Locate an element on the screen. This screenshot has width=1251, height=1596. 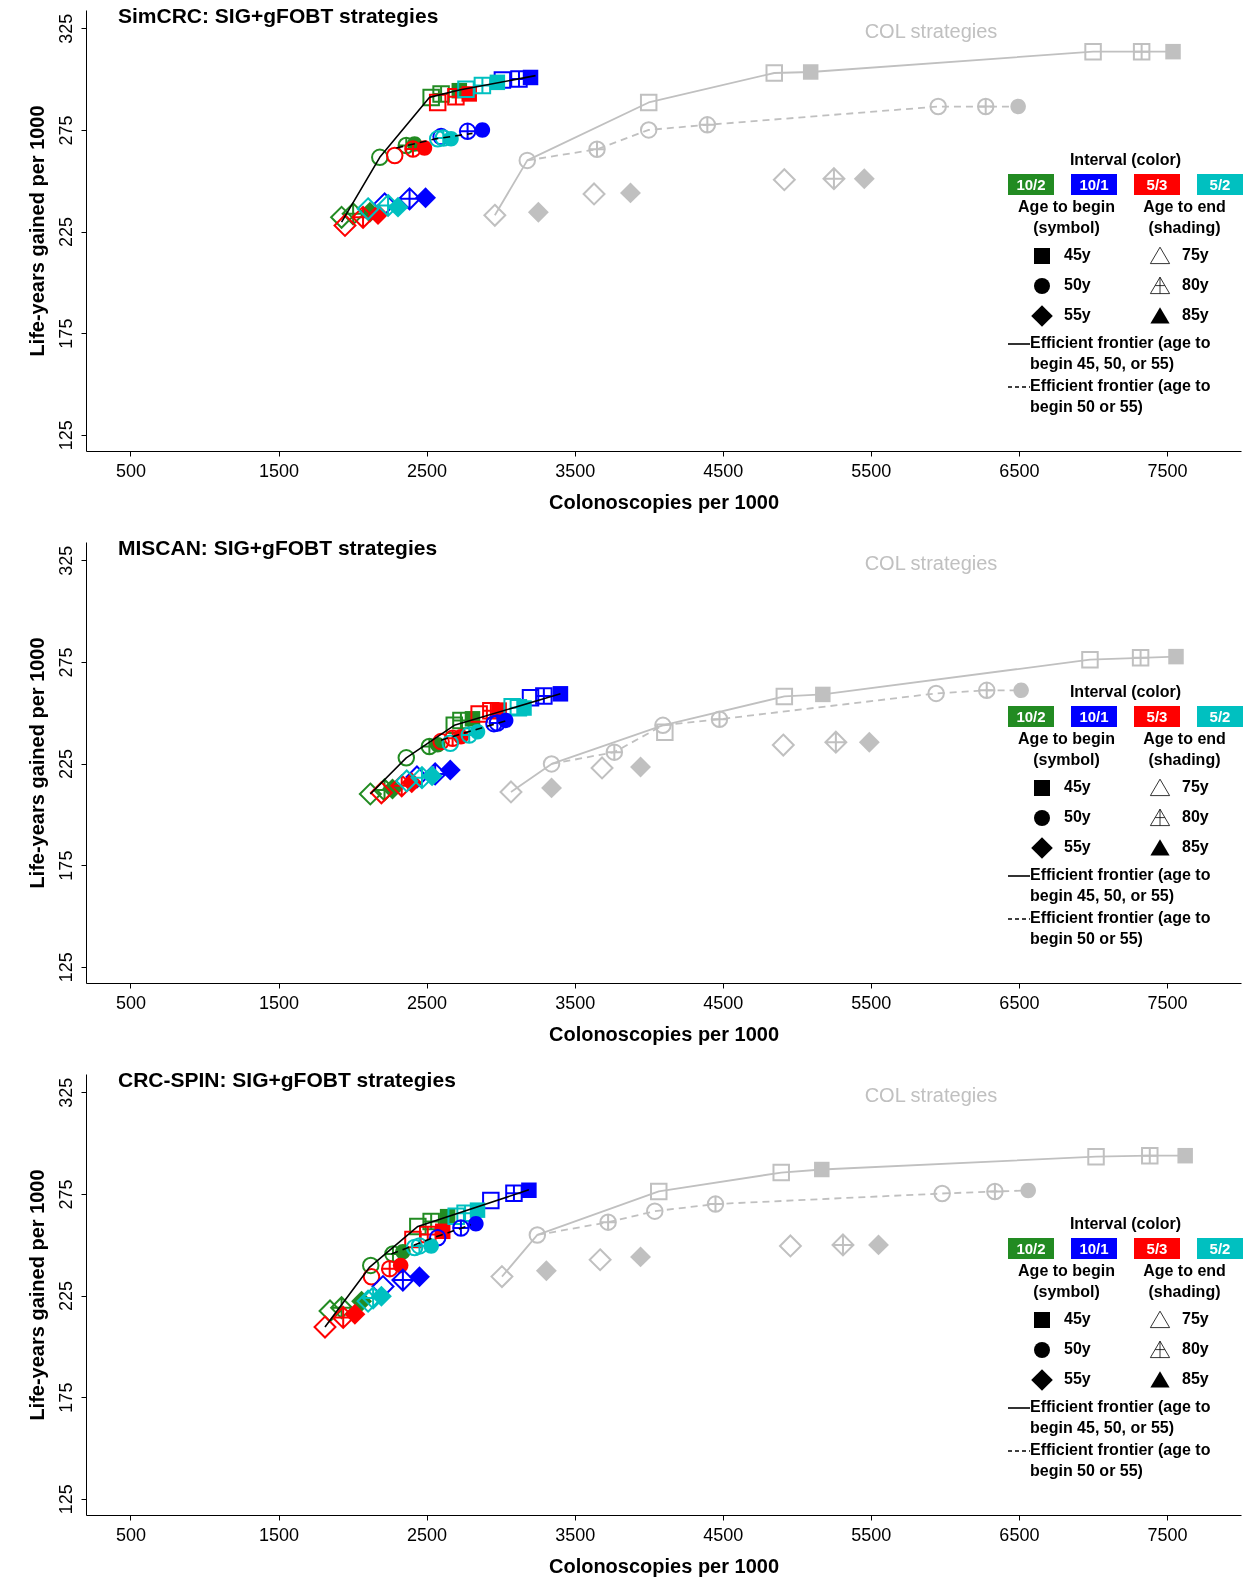
x-tick-label: 1500 is located at coordinates (279, 1002).